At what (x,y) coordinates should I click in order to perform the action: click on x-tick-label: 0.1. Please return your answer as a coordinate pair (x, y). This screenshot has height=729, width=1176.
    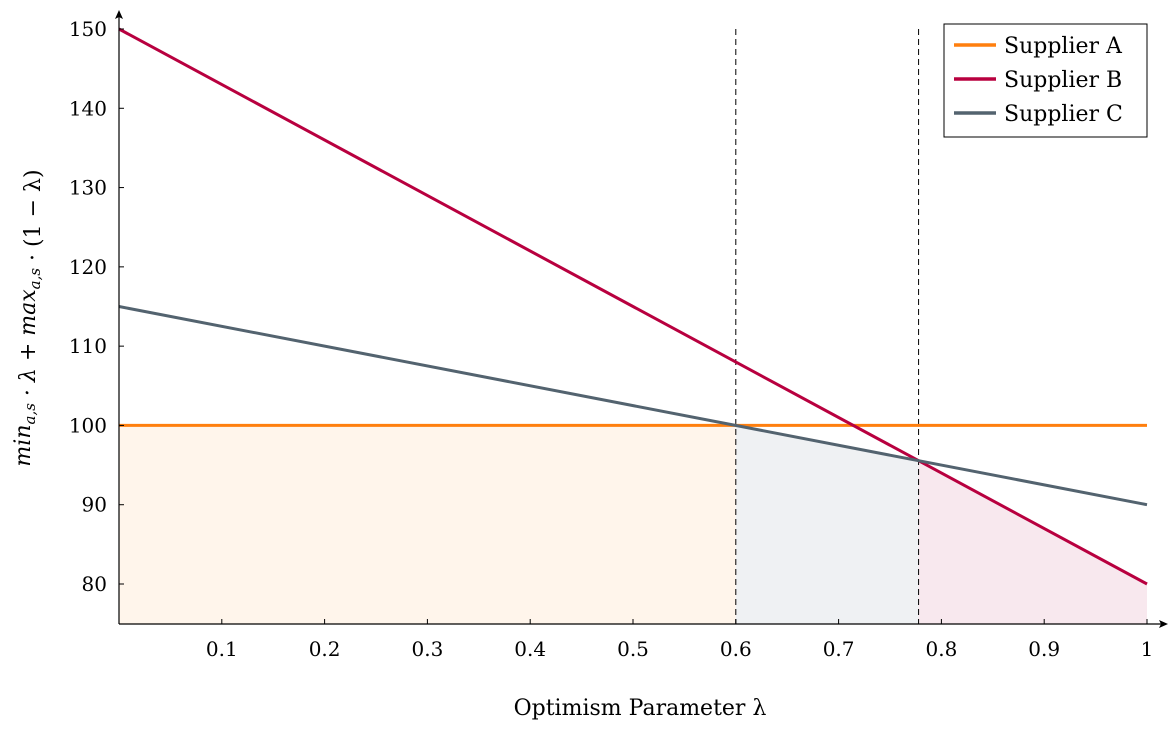
    Looking at the image, I should click on (222, 649).